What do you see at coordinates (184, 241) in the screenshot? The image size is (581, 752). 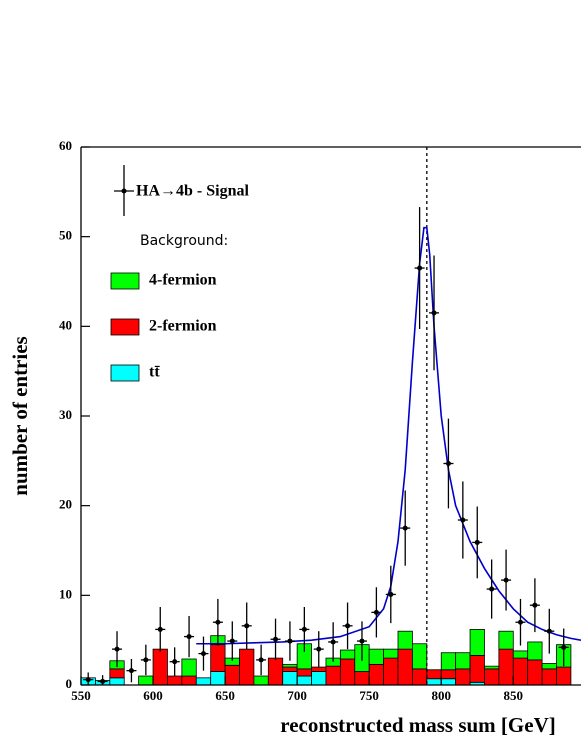 I see `legend-heading: Background:` at bounding box center [184, 241].